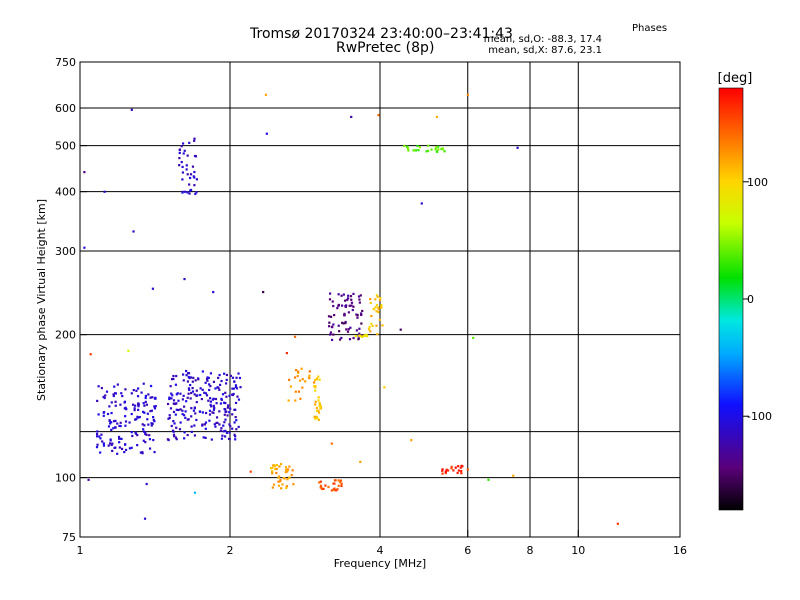  What do you see at coordinates (735, 78) in the screenshot?
I see `colorbar-label: [deg]` at bounding box center [735, 78].